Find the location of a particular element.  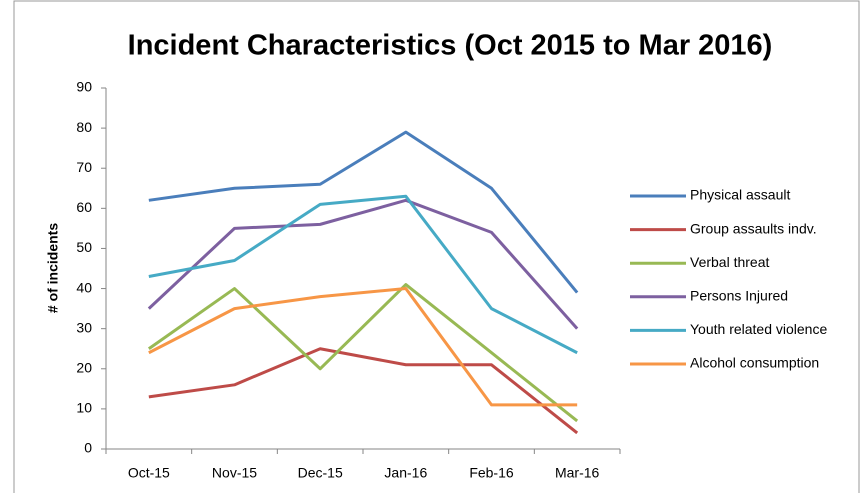

x-tick-label: Dec-15 is located at coordinates (320, 473).